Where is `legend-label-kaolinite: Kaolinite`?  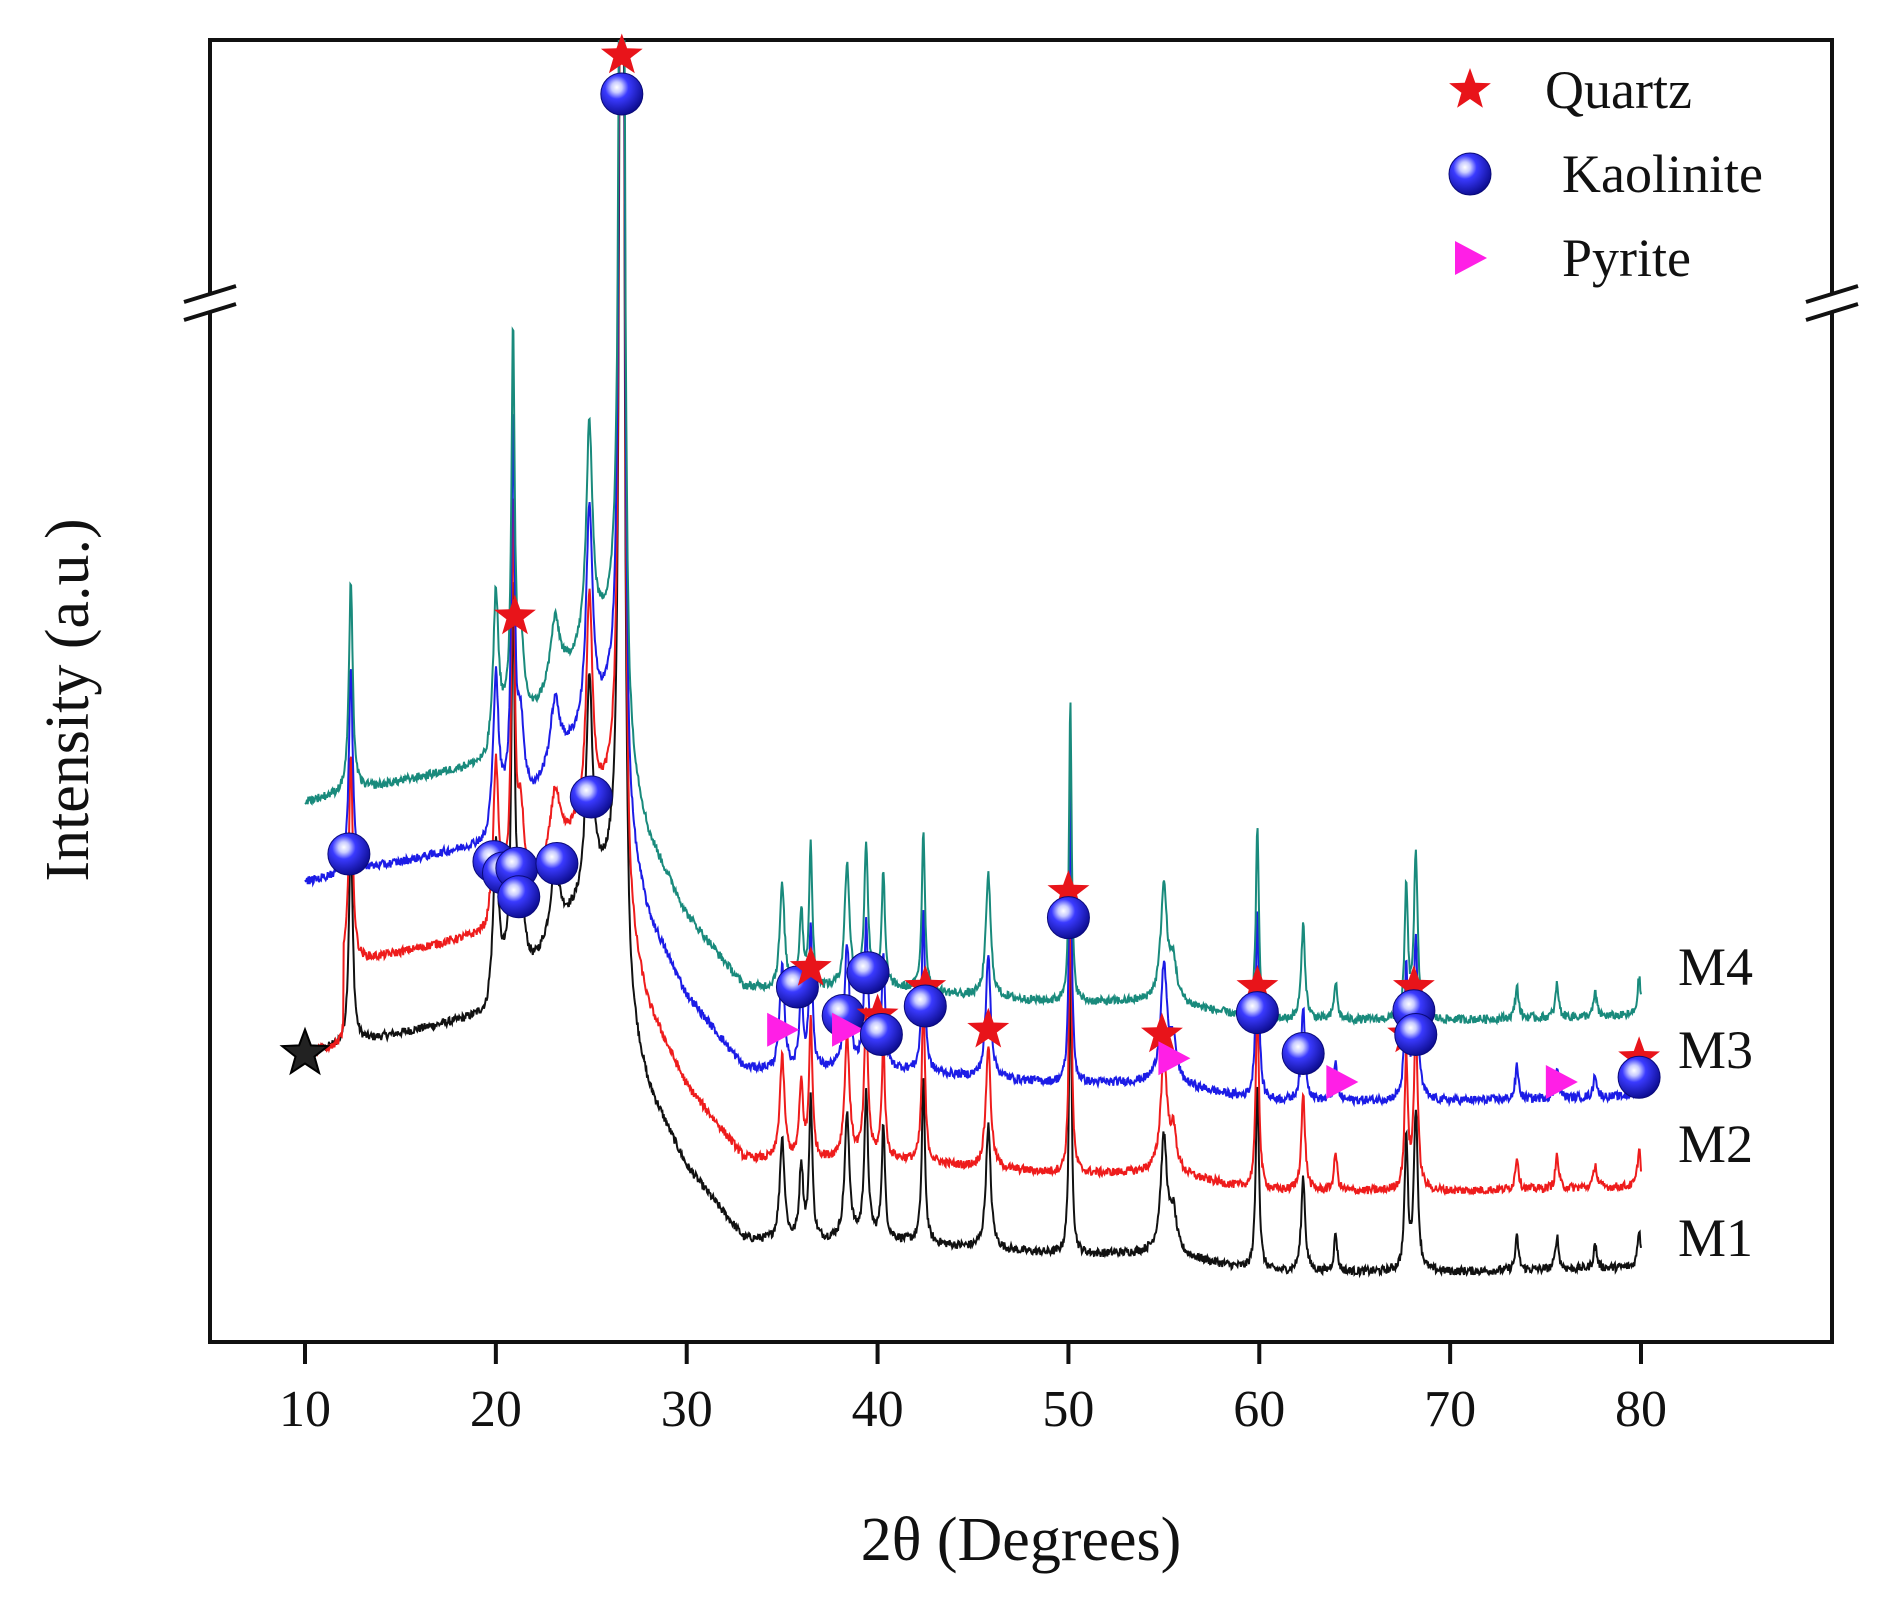
legend-label-kaolinite: Kaolinite is located at coordinates (1662, 174).